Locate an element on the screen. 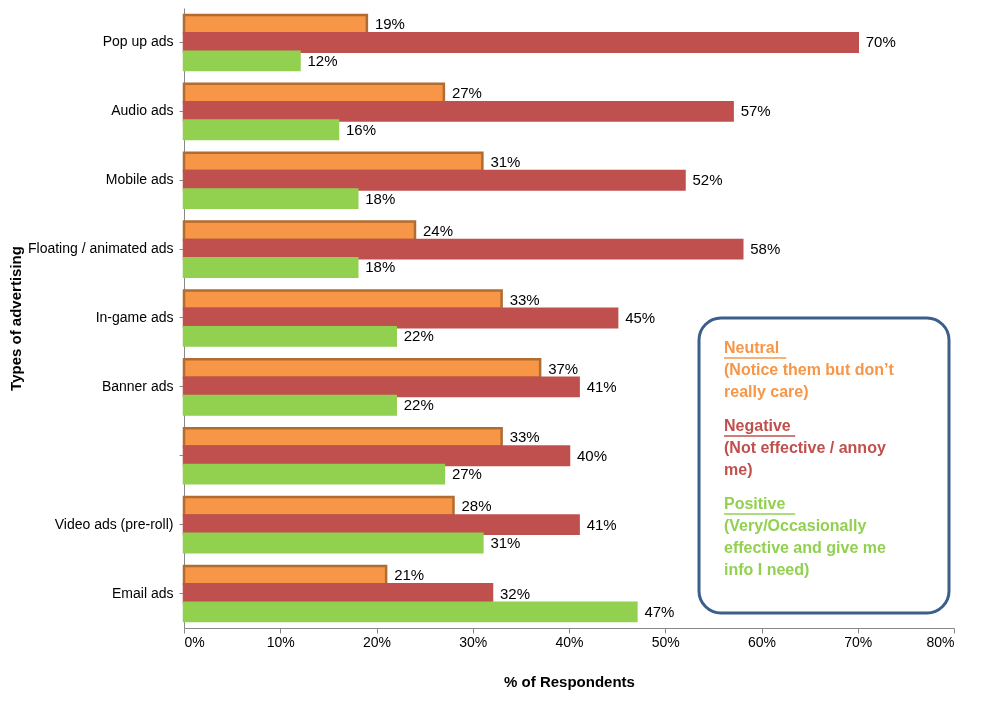 Image resolution: width=1001 pixels, height=712 pixels. data-label: 70% is located at coordinates (880, 42).